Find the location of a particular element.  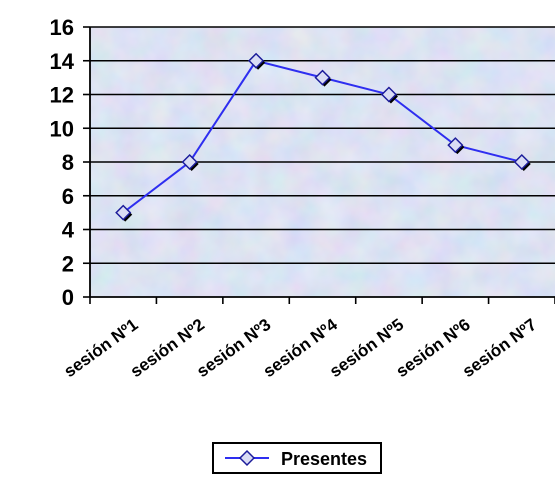

x-tick-label: sesión Nº7 is located at coordinates (499, 348).